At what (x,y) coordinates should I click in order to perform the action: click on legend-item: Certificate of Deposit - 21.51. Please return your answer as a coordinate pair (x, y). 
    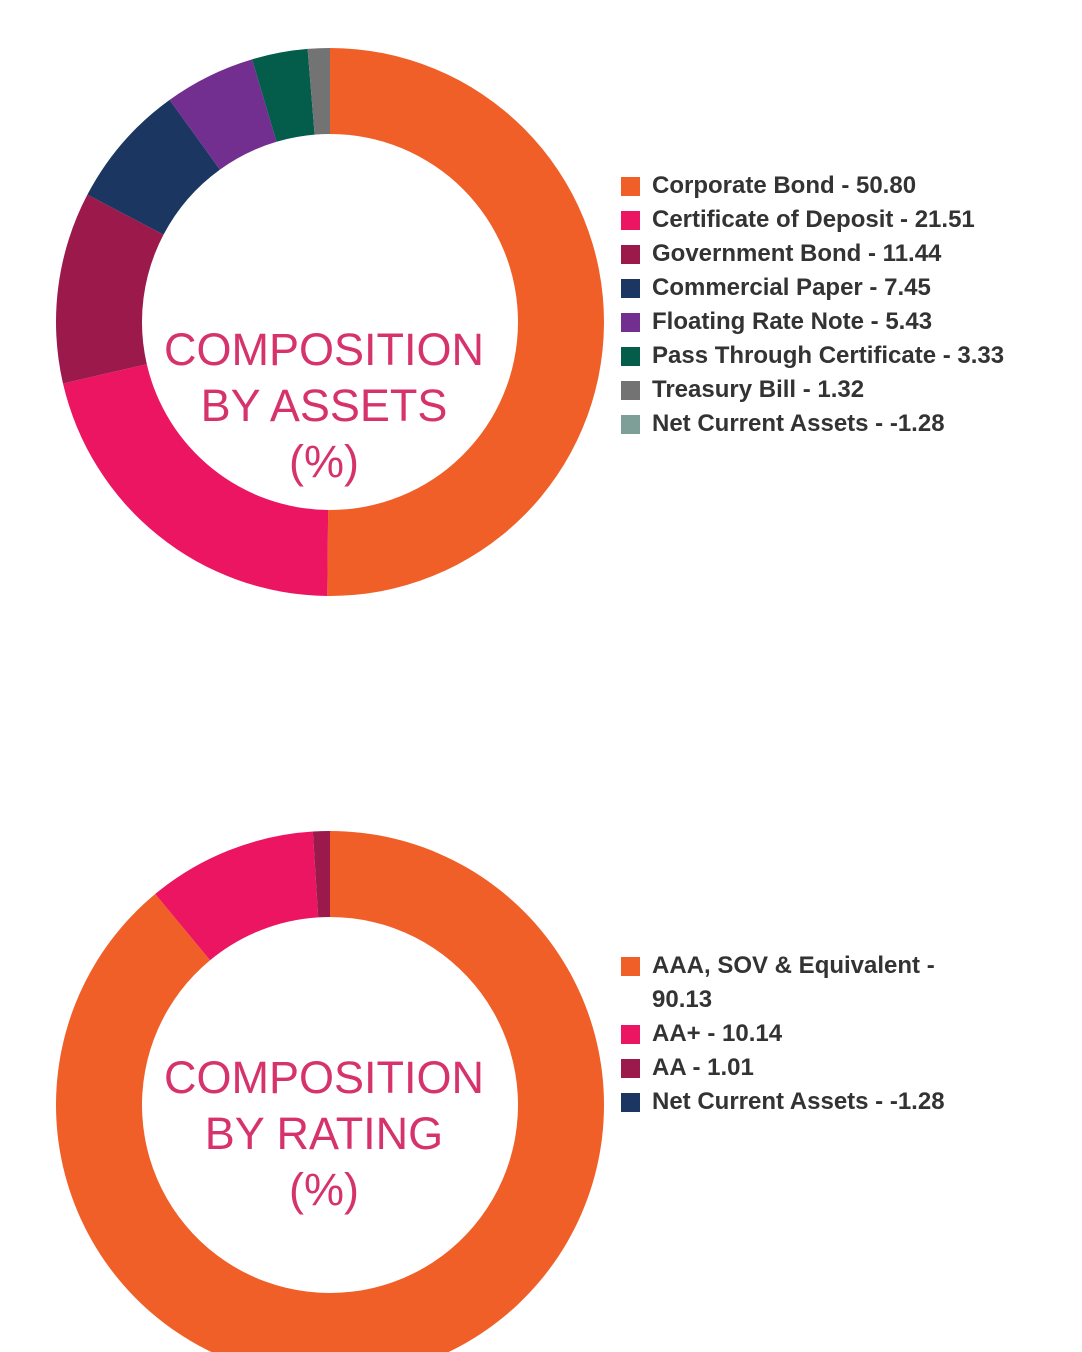
    Looking at the image, I should click on (841, 220).